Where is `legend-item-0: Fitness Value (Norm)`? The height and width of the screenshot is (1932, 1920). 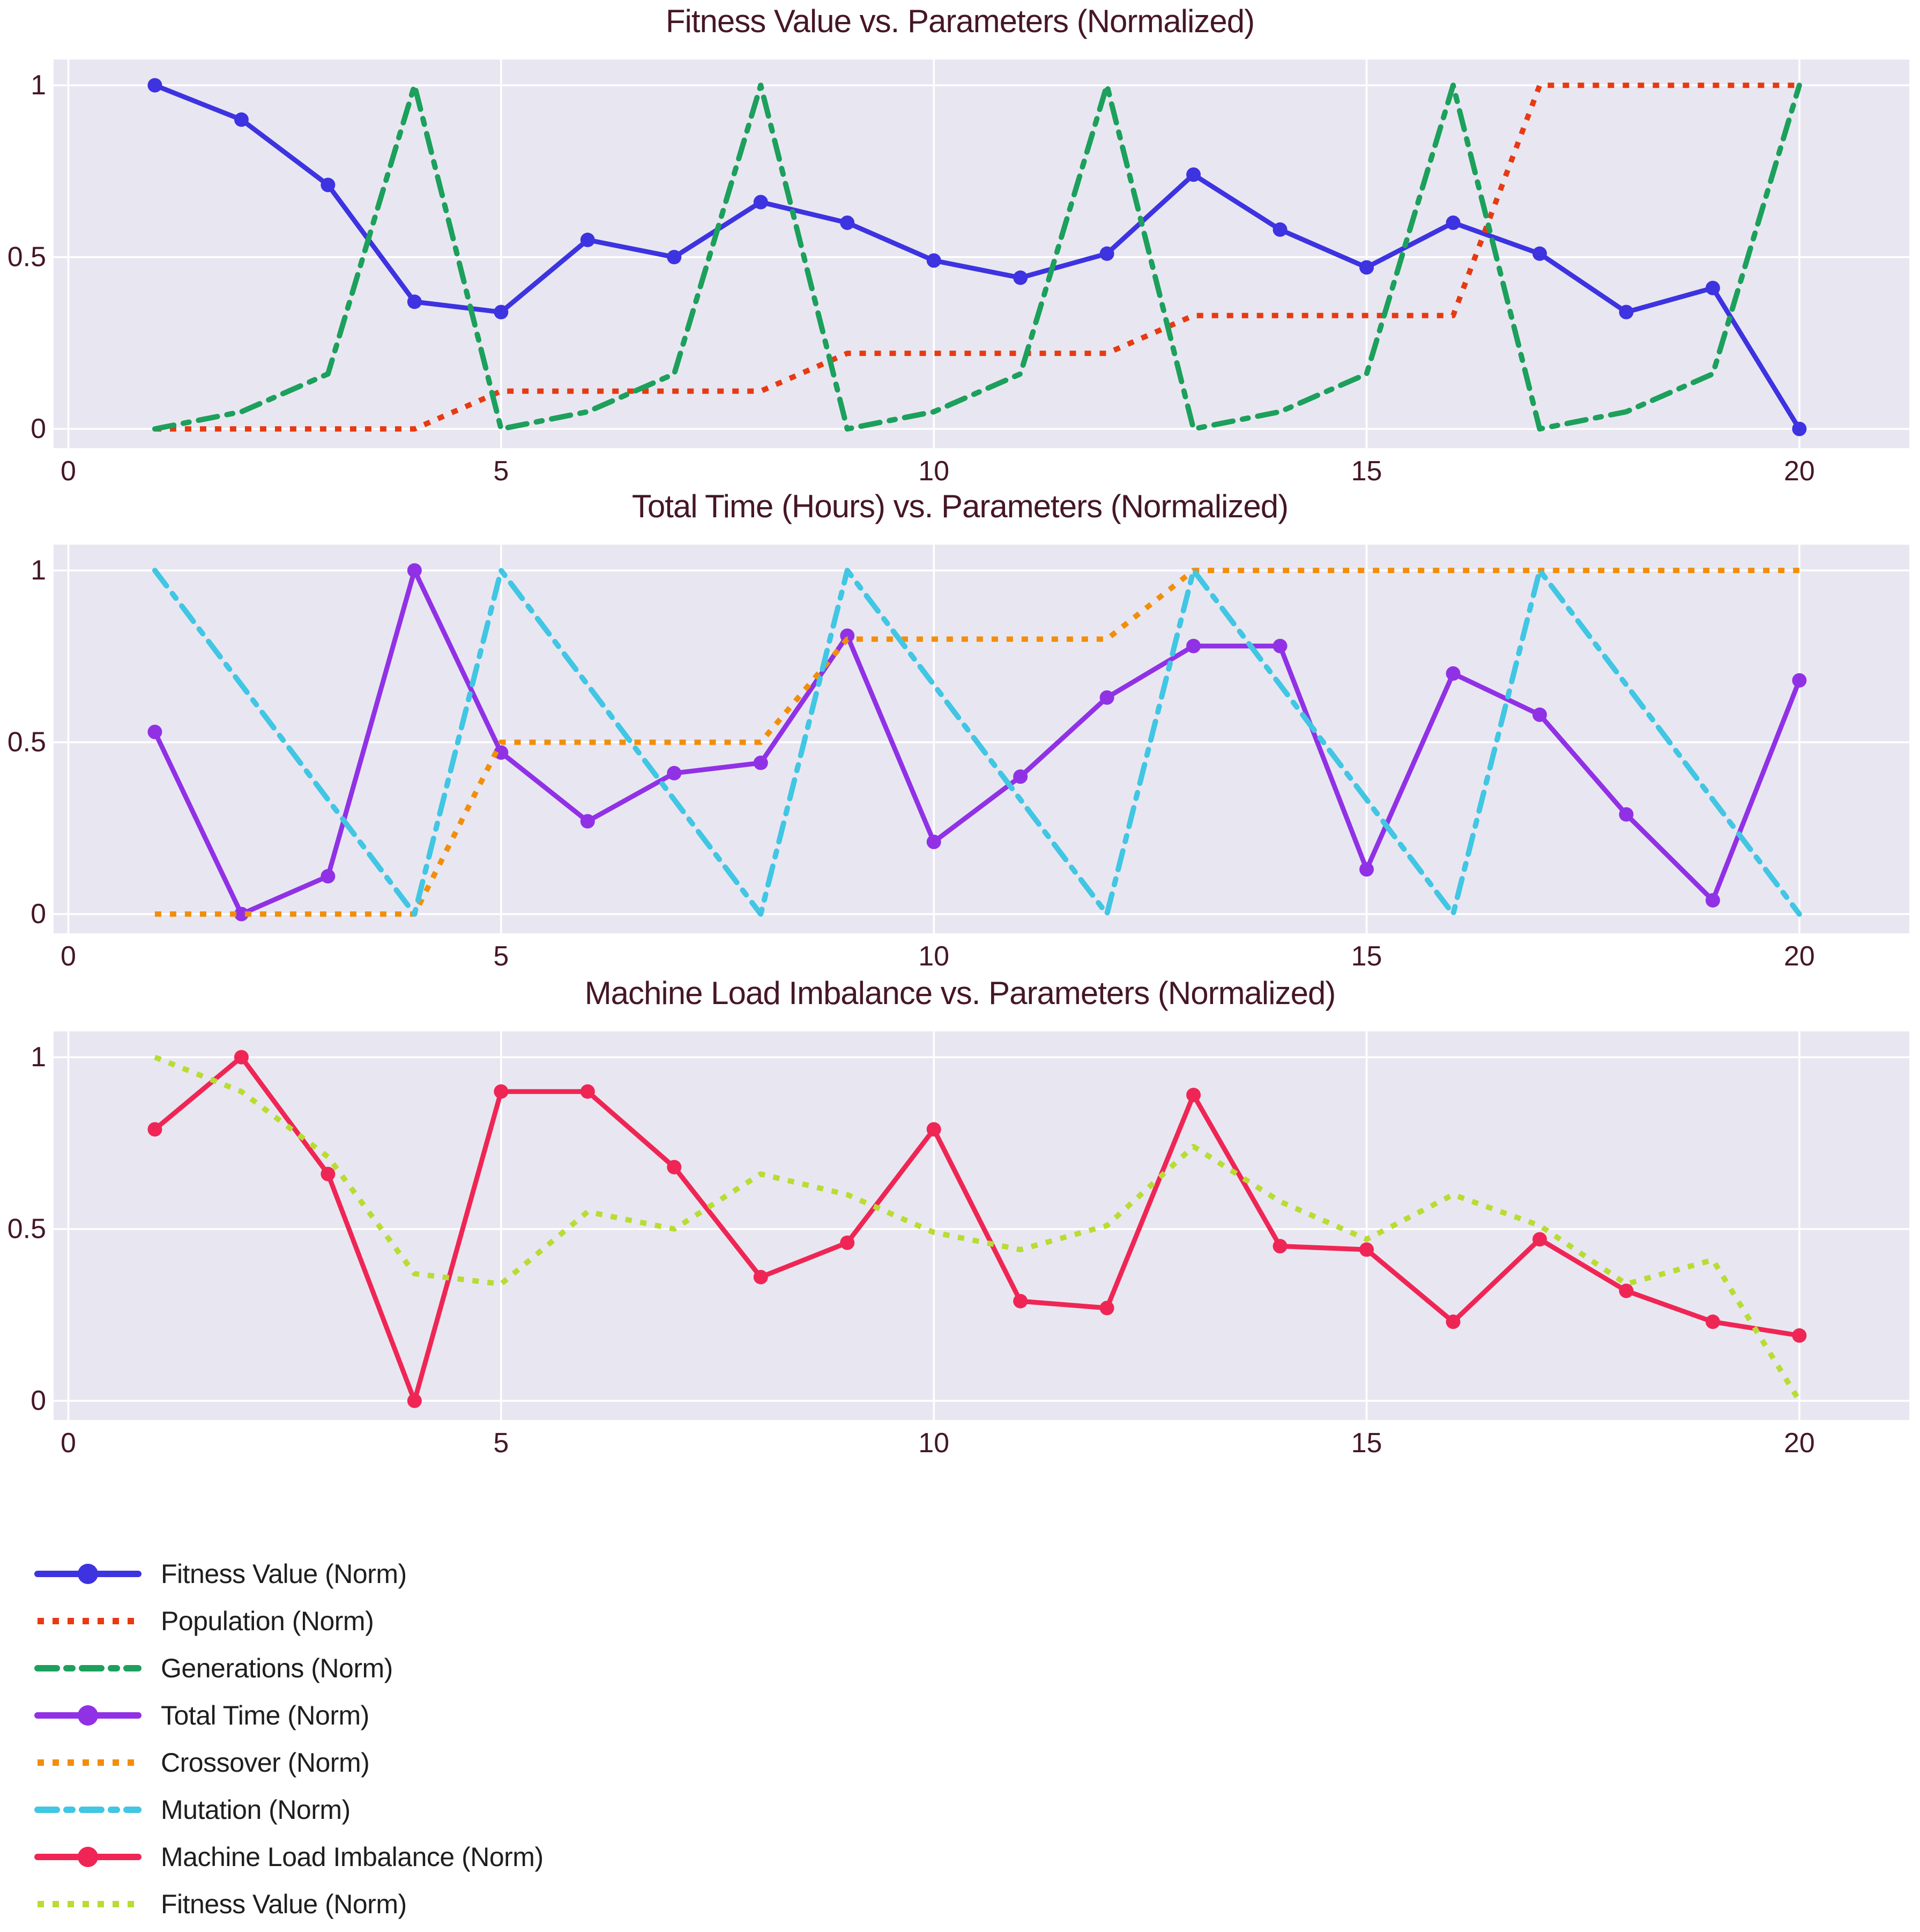
legend-item-0: Fitness Value (Norm) is located at coordinates (289, 1573).